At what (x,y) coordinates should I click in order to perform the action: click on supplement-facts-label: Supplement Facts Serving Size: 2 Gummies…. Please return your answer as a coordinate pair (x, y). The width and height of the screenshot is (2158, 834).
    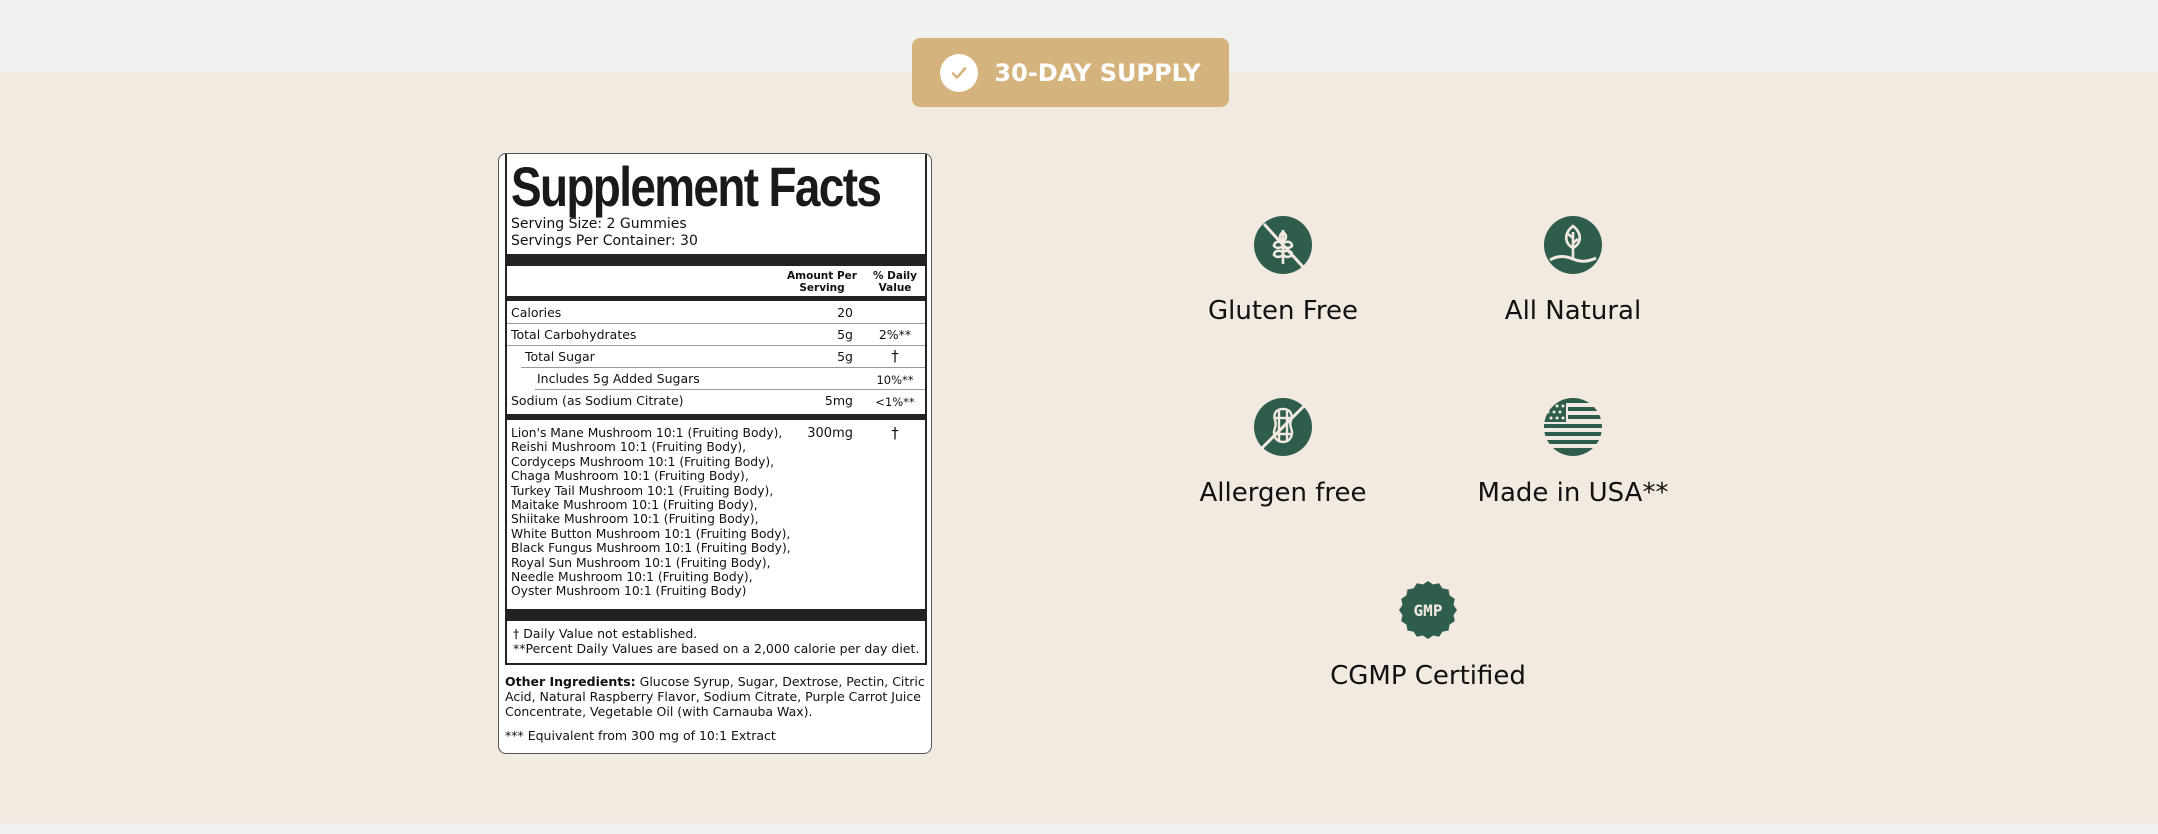
    Looking at the image, I should click on (715, 453).